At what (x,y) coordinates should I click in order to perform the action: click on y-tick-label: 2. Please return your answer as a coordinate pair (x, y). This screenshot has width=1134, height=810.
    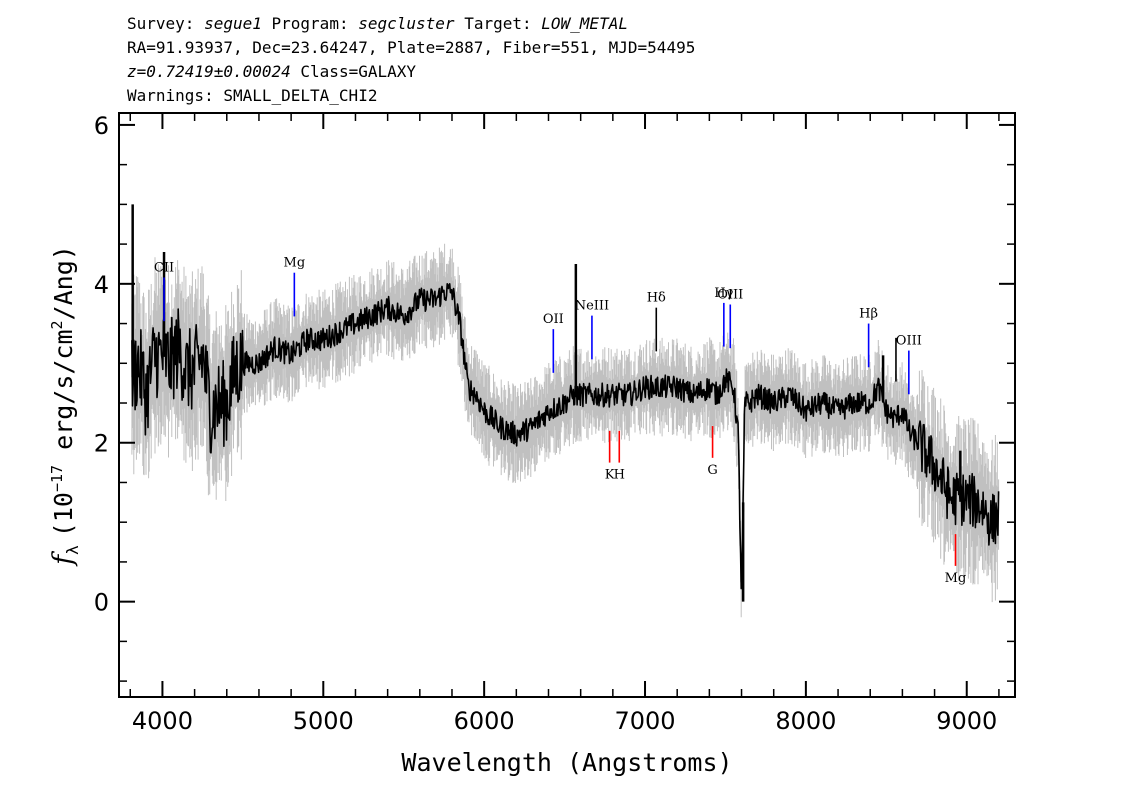
    Looking at the image, I should click on (101, 444).